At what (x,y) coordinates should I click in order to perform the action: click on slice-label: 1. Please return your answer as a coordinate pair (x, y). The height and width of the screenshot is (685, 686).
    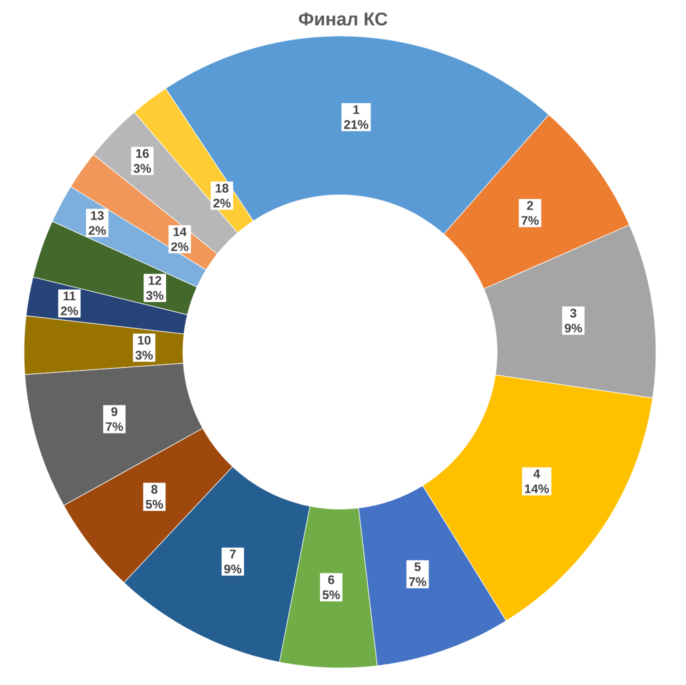
    Looking at the image, I should click on (356, 109).